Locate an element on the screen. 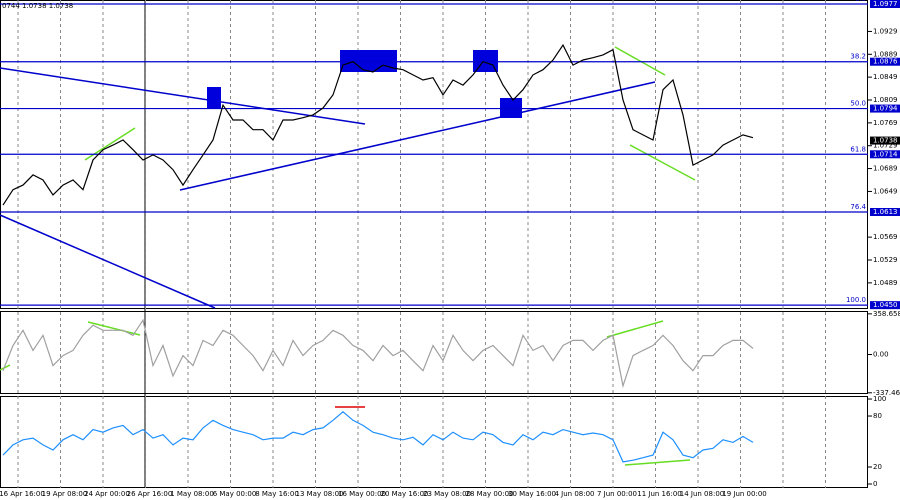 The image size is (900, 500). current-price-label: 1.0738 is located at coordinates (885, 141).